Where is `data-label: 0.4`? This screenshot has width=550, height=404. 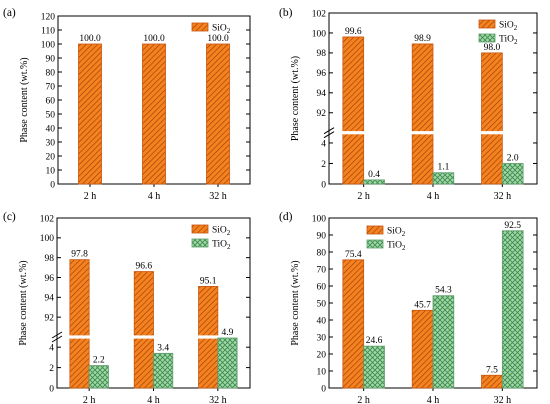
data-label: 0.4 is located at coordinates (374, 175).